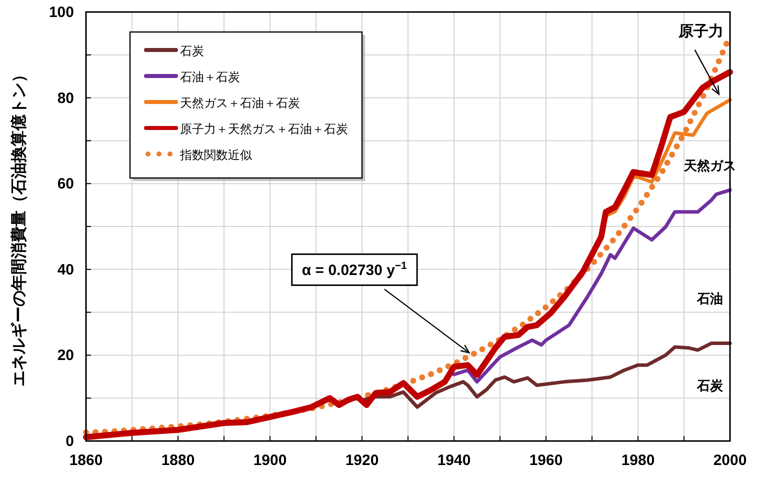  Describe the element at coordinates (210, 77) in the screenshot. I see `legend-label: 石油＋石炭` at that location.